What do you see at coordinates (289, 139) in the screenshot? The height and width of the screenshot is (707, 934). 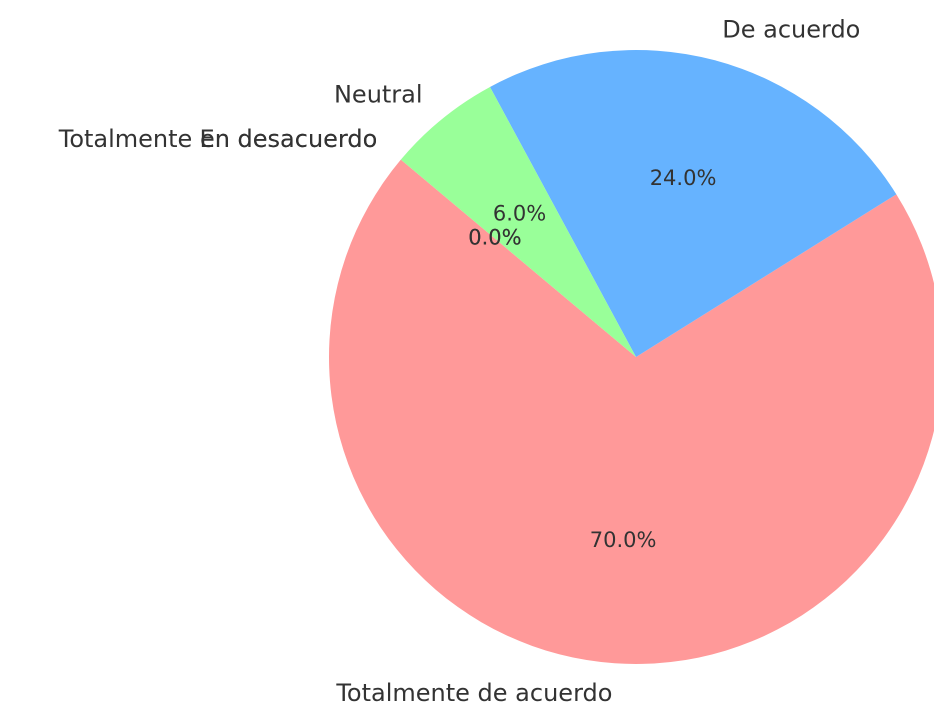 I see `slice-label: En desacuerdo` at bounding box center [289, 139].